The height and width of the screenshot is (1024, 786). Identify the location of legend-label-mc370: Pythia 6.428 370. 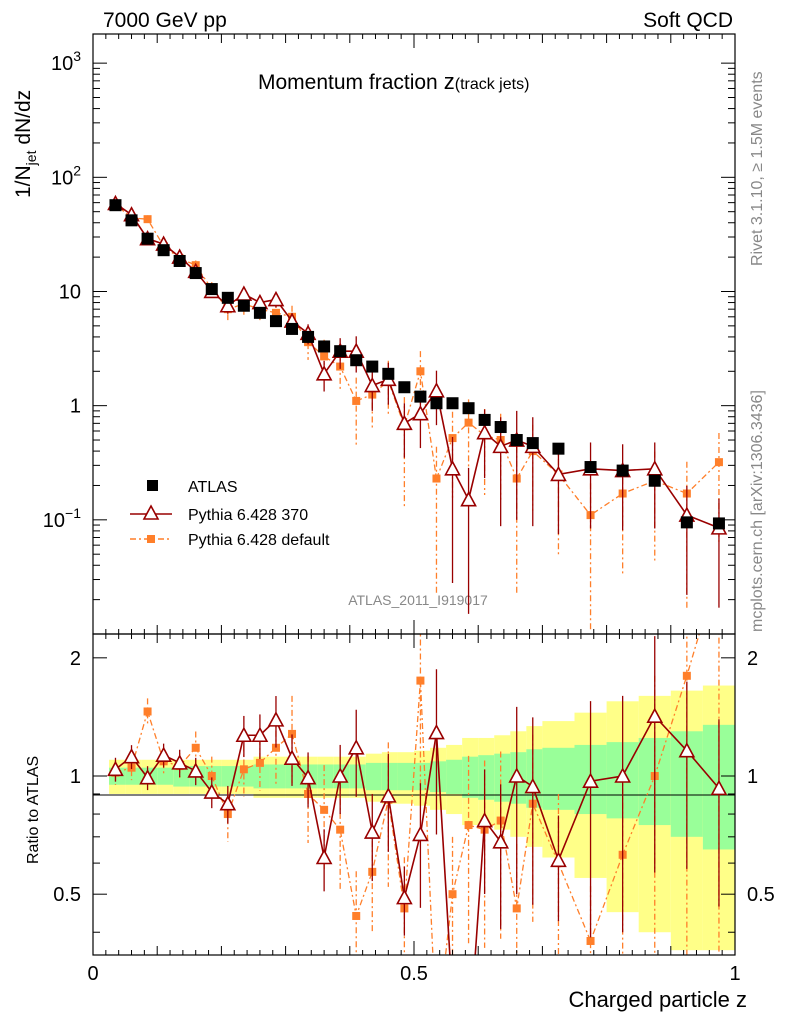
(248, 515).